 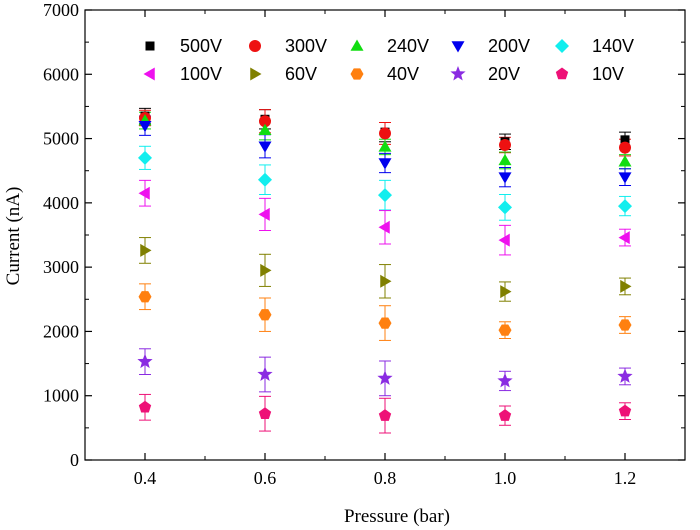 I want to click on y-tick-label: 6000, so click(x=61, y=74).